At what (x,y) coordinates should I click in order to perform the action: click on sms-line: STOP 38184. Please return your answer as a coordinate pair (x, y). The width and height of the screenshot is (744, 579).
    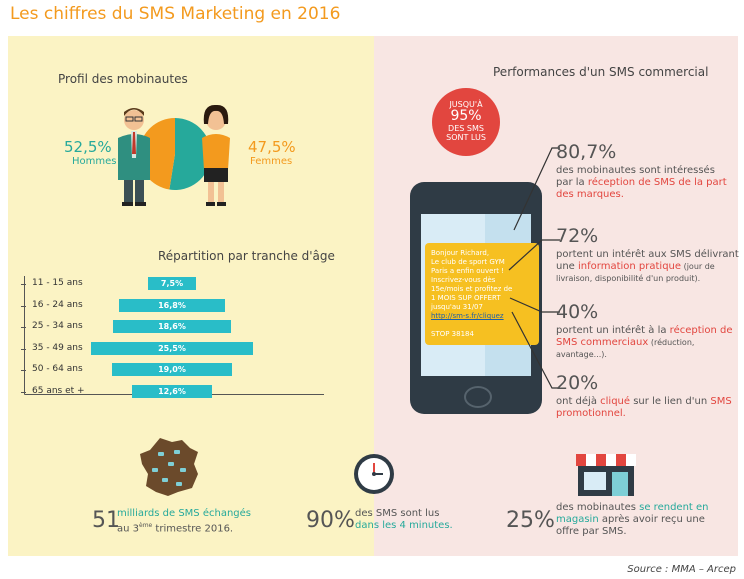
    Looking at the image, I should click on (452, 334).